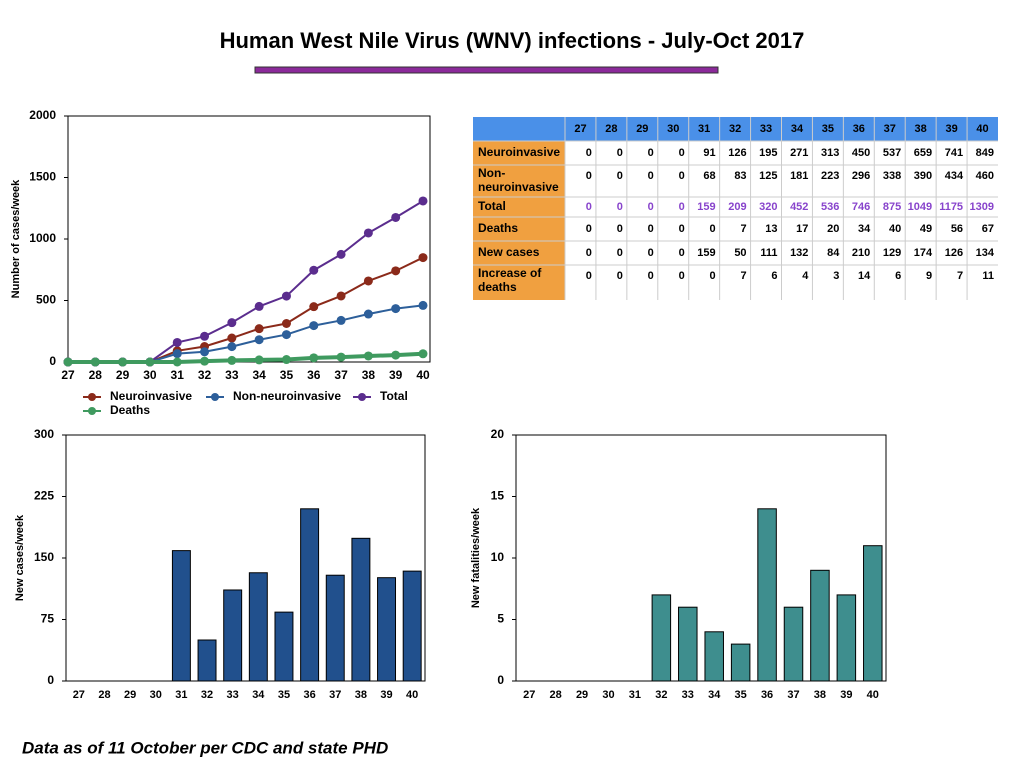  I want to click on x-tick-label: 40, so click(412, 695).